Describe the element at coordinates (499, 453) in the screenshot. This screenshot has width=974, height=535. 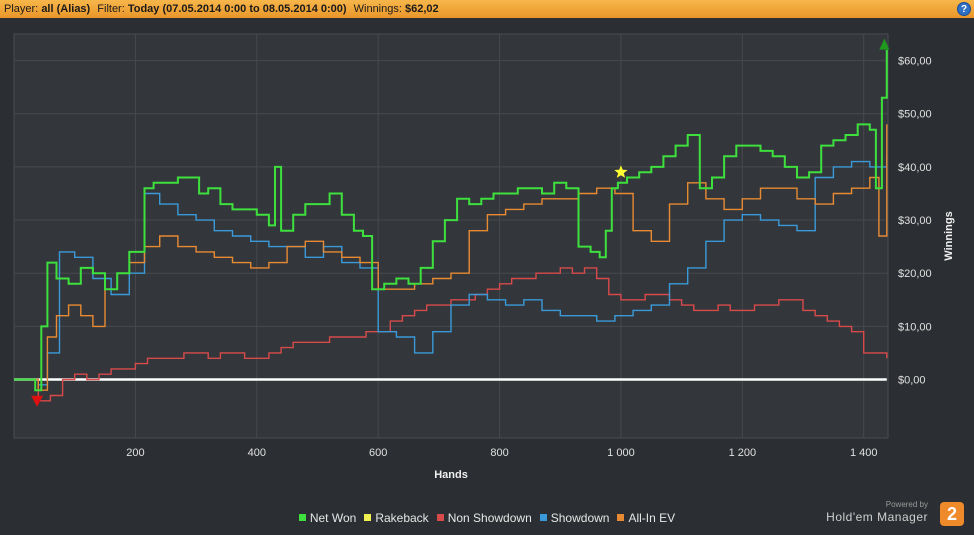
I see `x-tick-label: 800` at that location.